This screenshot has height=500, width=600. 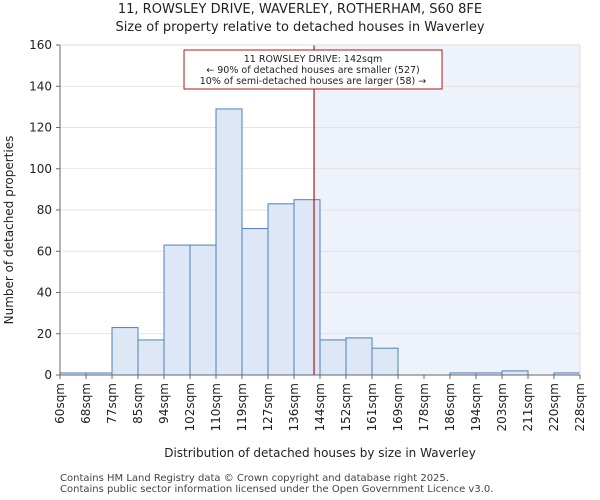 I want to click on x-tick-label-203sqm: 203sqm, so click(x=502, y=407).